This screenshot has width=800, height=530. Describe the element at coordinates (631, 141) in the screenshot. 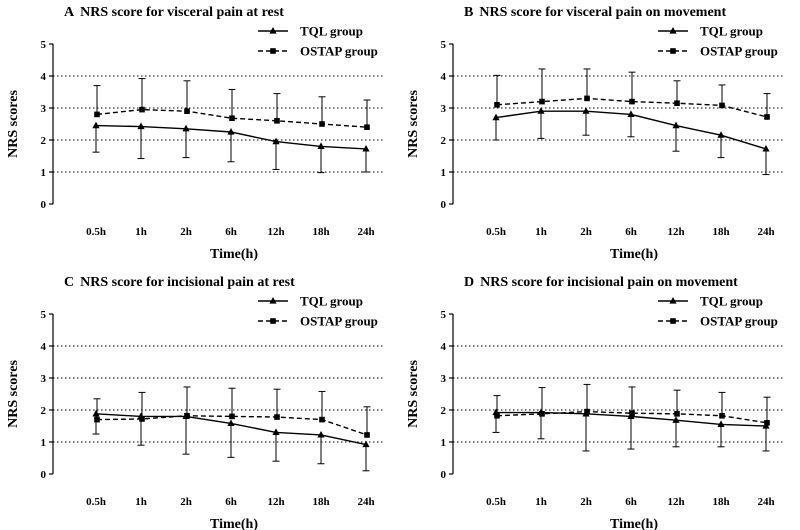

I see `series-tql-group` at that location.